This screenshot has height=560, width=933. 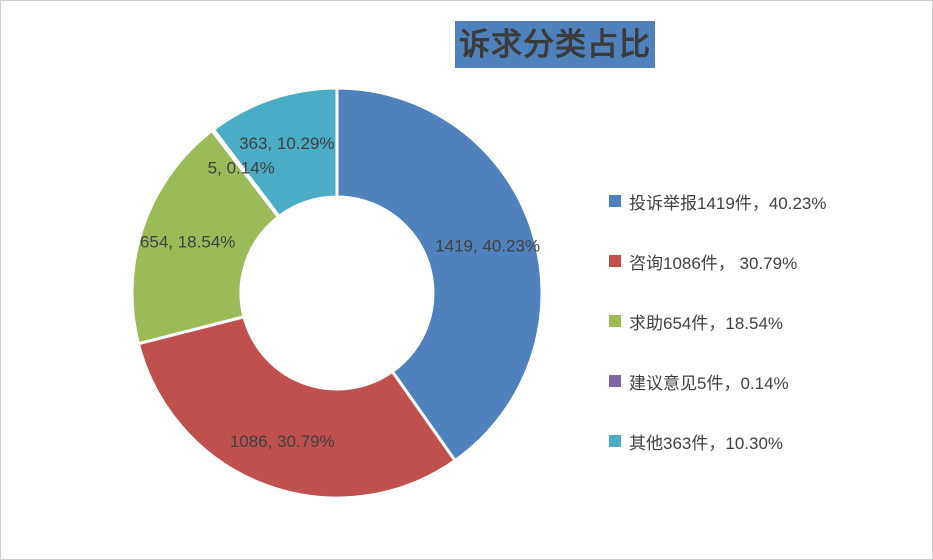 I want to click on legend-item-label: 其他363件，10.30%, so click(x=706, y=443).